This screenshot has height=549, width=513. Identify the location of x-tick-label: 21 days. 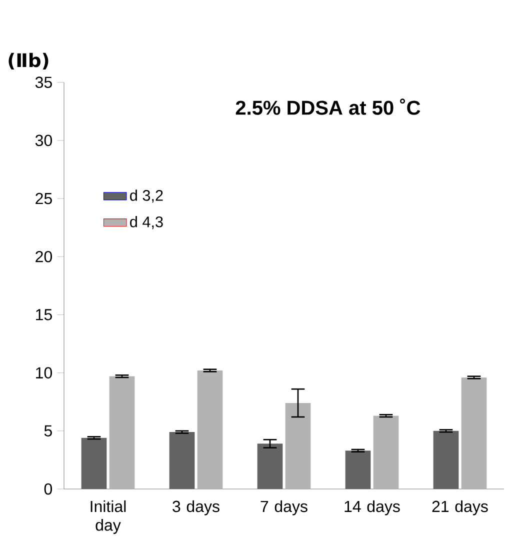
(460, 508).